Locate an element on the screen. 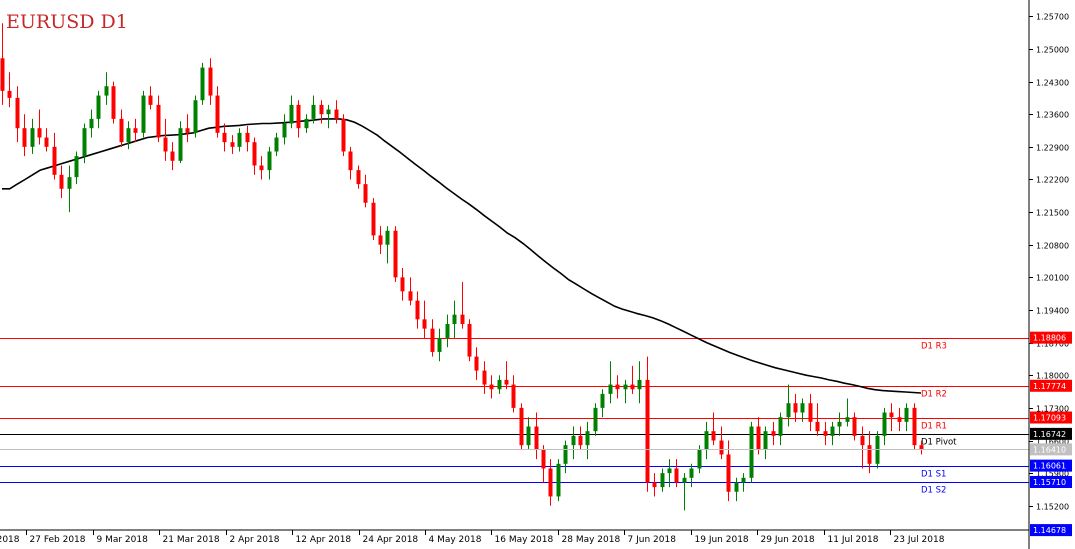 This screenshot has height=549, width=1075. level-label-d1-r3: D1 R3 is located at coordinates (934, 347).